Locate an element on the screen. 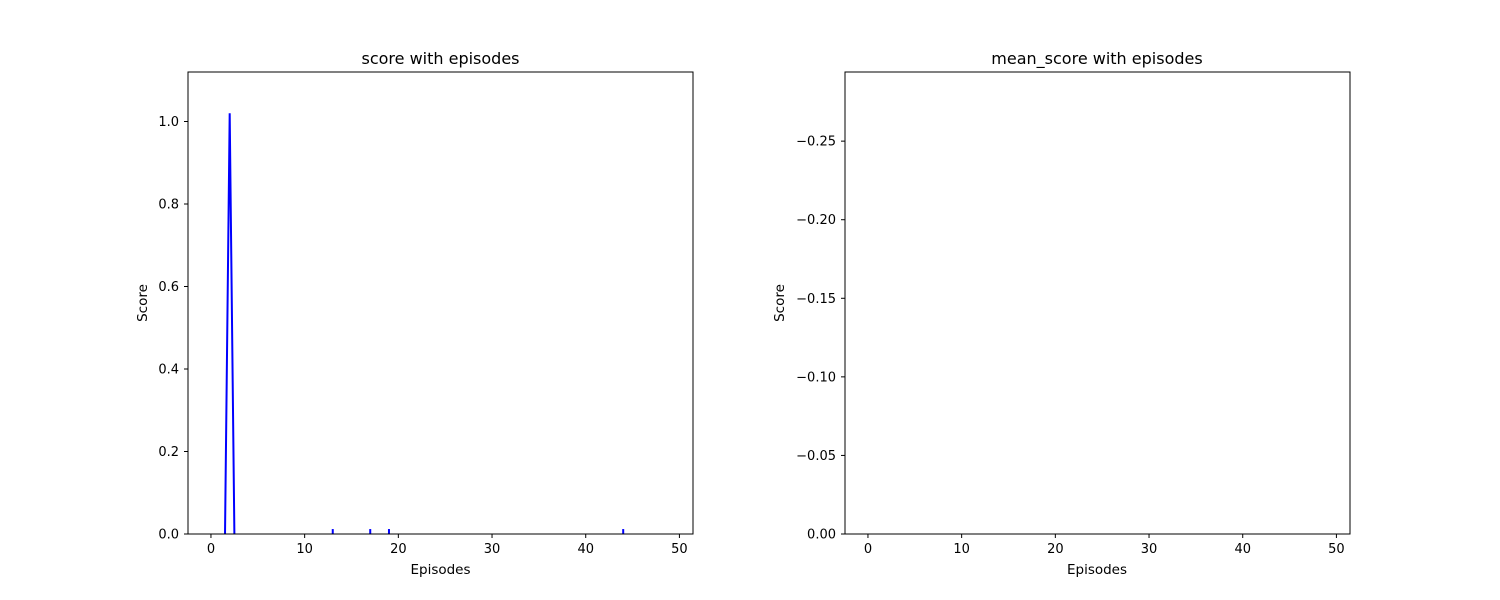 This screenshot has width=1500, height=600. y-axis-ticks: 0.00 −0.05 −0.10 −0.15 −0.20 −0.25 is located at coordinates (820, 339).